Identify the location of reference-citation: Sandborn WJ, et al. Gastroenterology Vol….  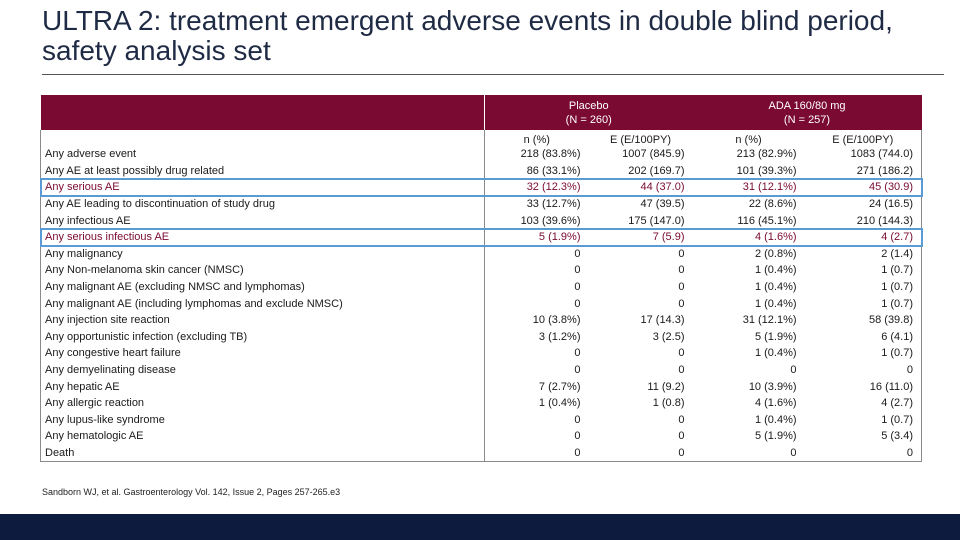
(191, 492).